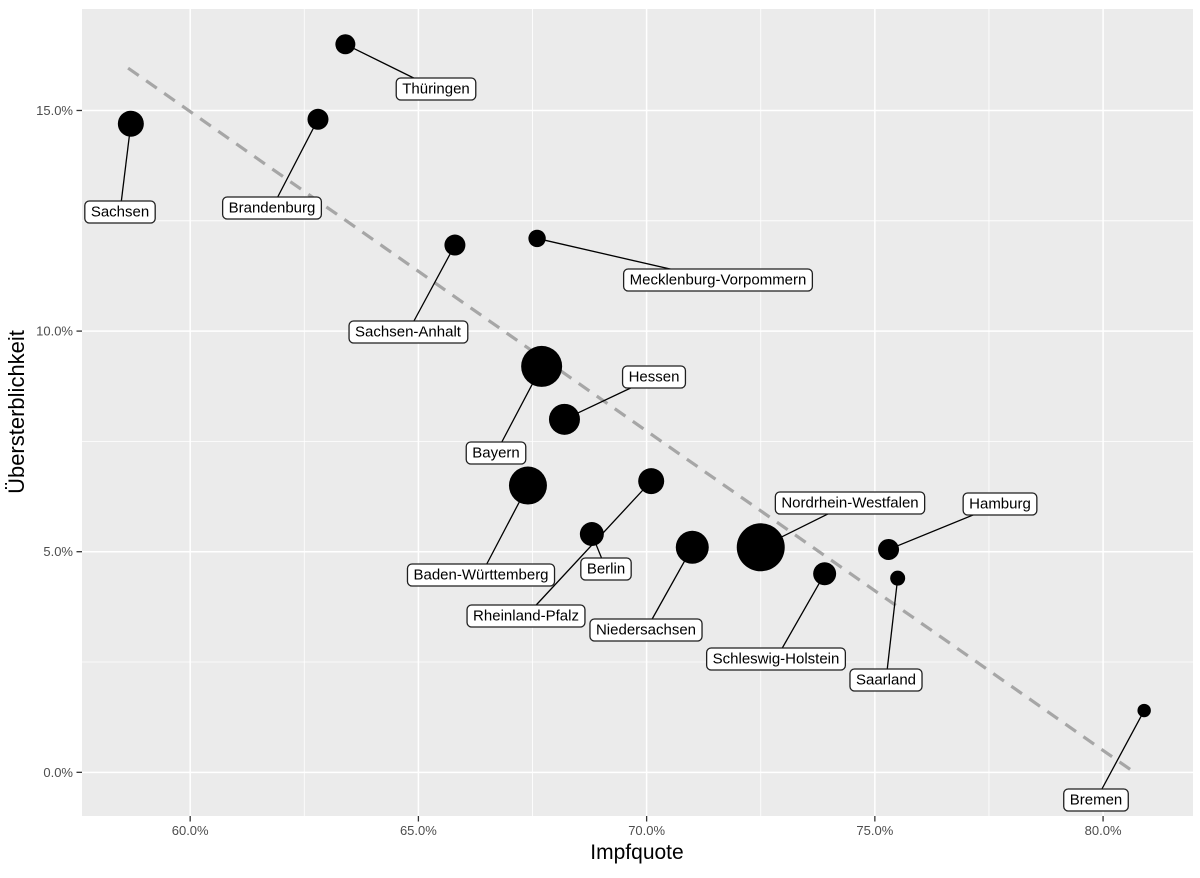 The image size is (1200, 878). I want to click on label-niedersachsen: Niedersachsen, so click(646, 630).